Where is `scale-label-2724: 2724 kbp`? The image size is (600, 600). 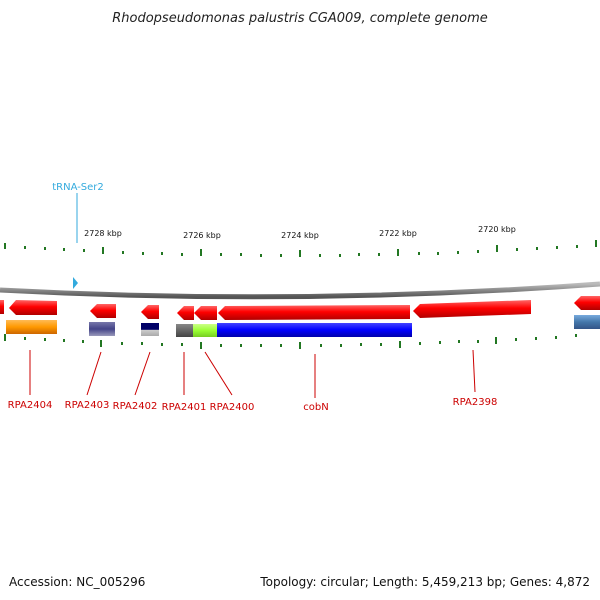
scale-label-2724: 2724 kbp is located at coordinates (300, 235).